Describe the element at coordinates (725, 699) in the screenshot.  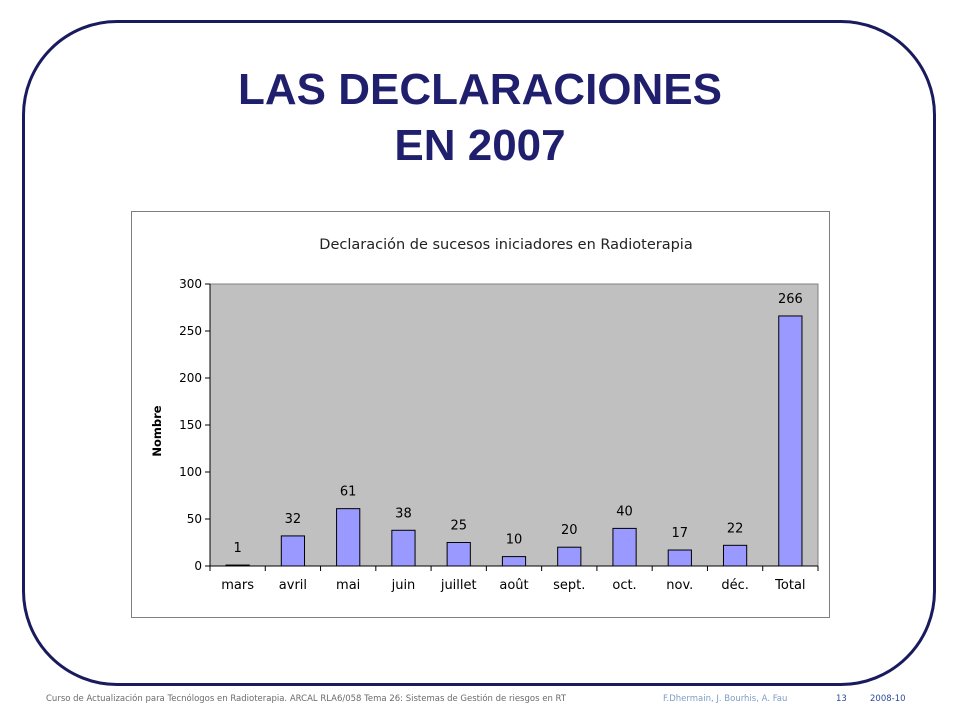
I see `footer-authors: F.Dhermain, J. Bourhis, A. Fau` at that location.